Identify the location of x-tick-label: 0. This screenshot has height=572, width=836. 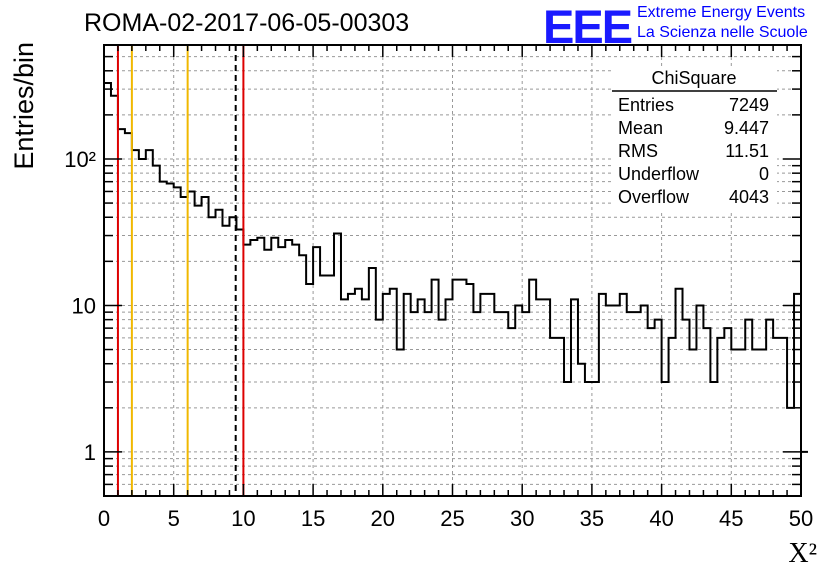
(104, 518).